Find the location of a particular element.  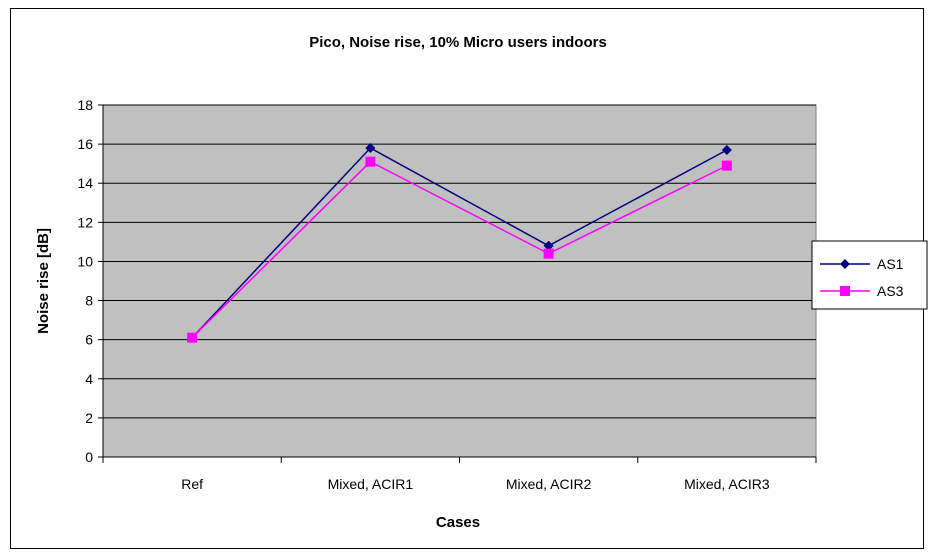

legend: AS1 AS3 is located at coordinates (869, 275).